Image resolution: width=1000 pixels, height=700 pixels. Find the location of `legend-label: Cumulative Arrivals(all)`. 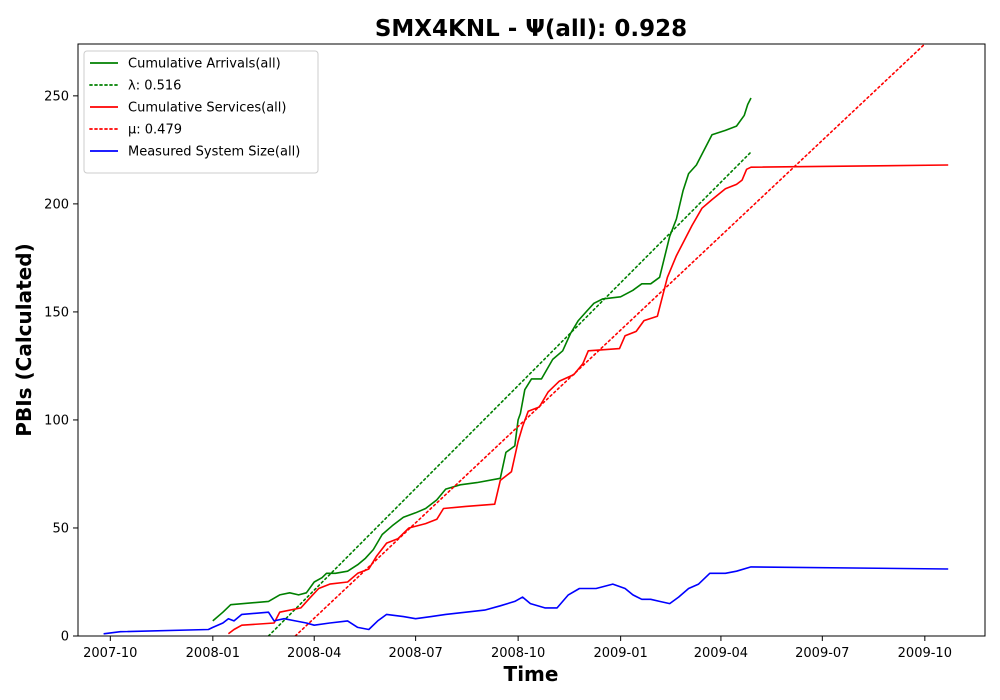

legend-label: Cumulative Arrivals(all) is located at coordinates (204, 64).